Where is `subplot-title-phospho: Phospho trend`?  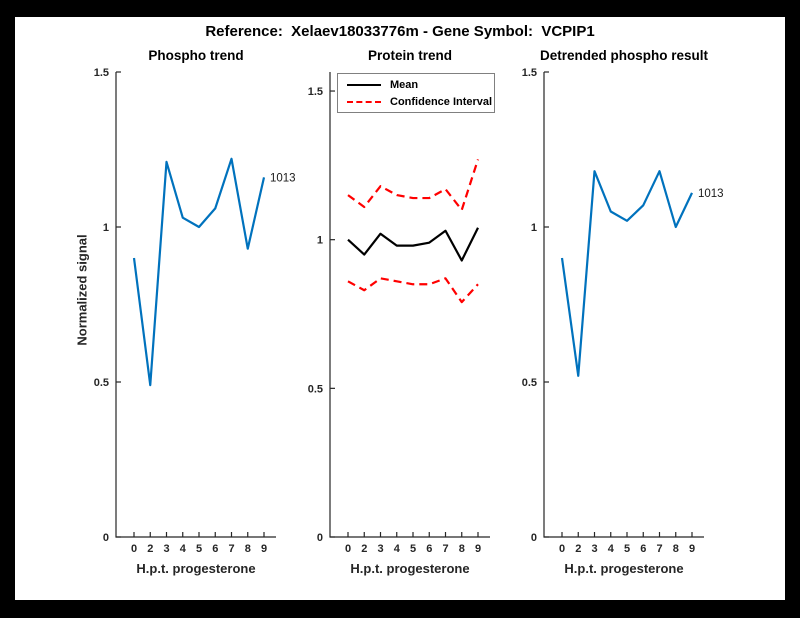 subplot-title-phospho: Phospho trend is located at coordinates (196, 55).